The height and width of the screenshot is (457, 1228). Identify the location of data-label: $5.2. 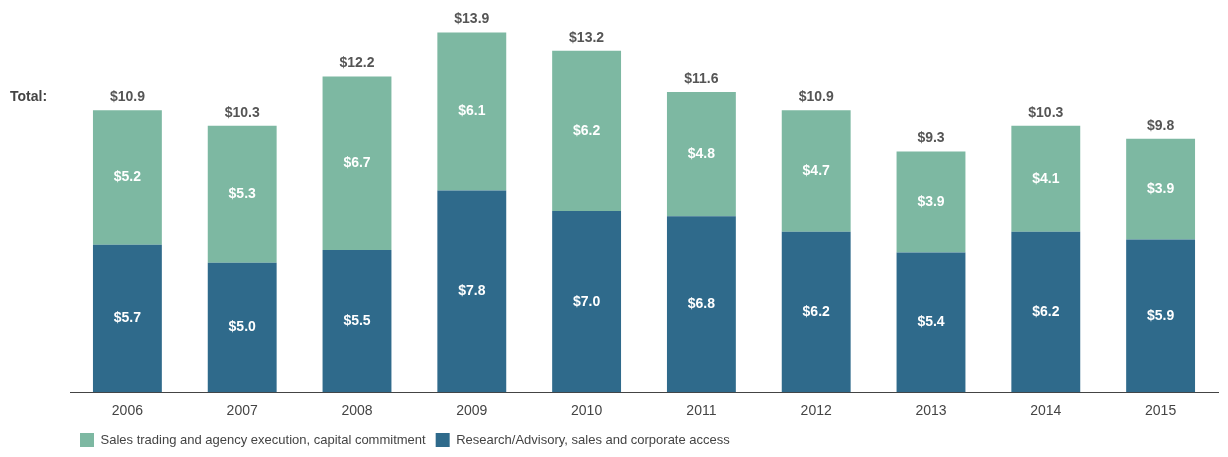
(127, 176).